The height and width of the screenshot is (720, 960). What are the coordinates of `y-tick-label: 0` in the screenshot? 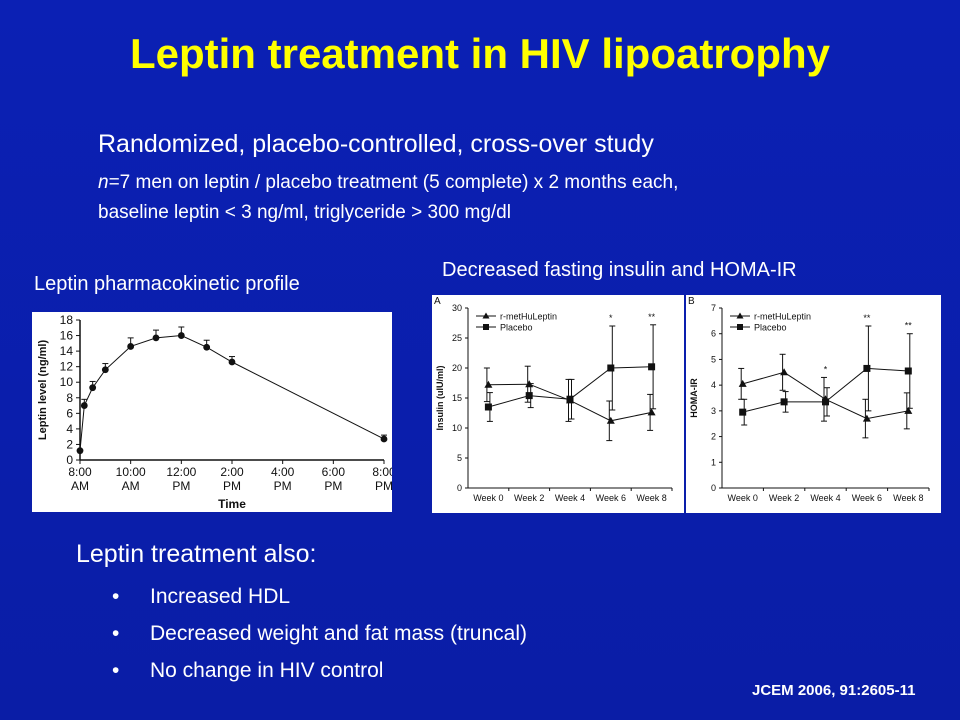 It's located at (69, 460).